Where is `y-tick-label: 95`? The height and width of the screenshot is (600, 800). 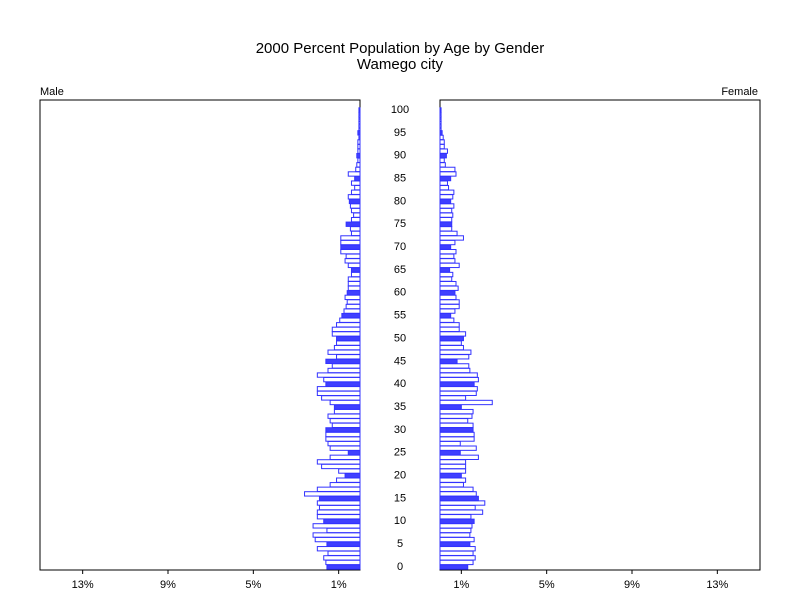 y-tick-label: 95 is located at coordinates (400, 133).